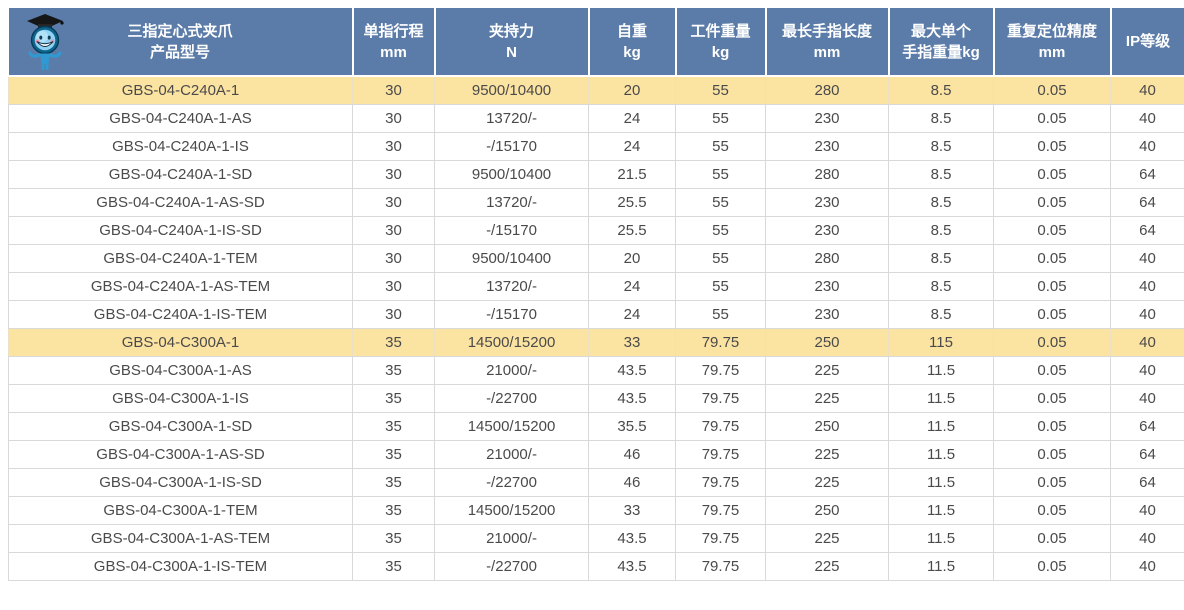  What do you see at coordinates (827, 398) in the screenshot?
I see `cell-finger-length: 225` at bounding box center [827, 398].